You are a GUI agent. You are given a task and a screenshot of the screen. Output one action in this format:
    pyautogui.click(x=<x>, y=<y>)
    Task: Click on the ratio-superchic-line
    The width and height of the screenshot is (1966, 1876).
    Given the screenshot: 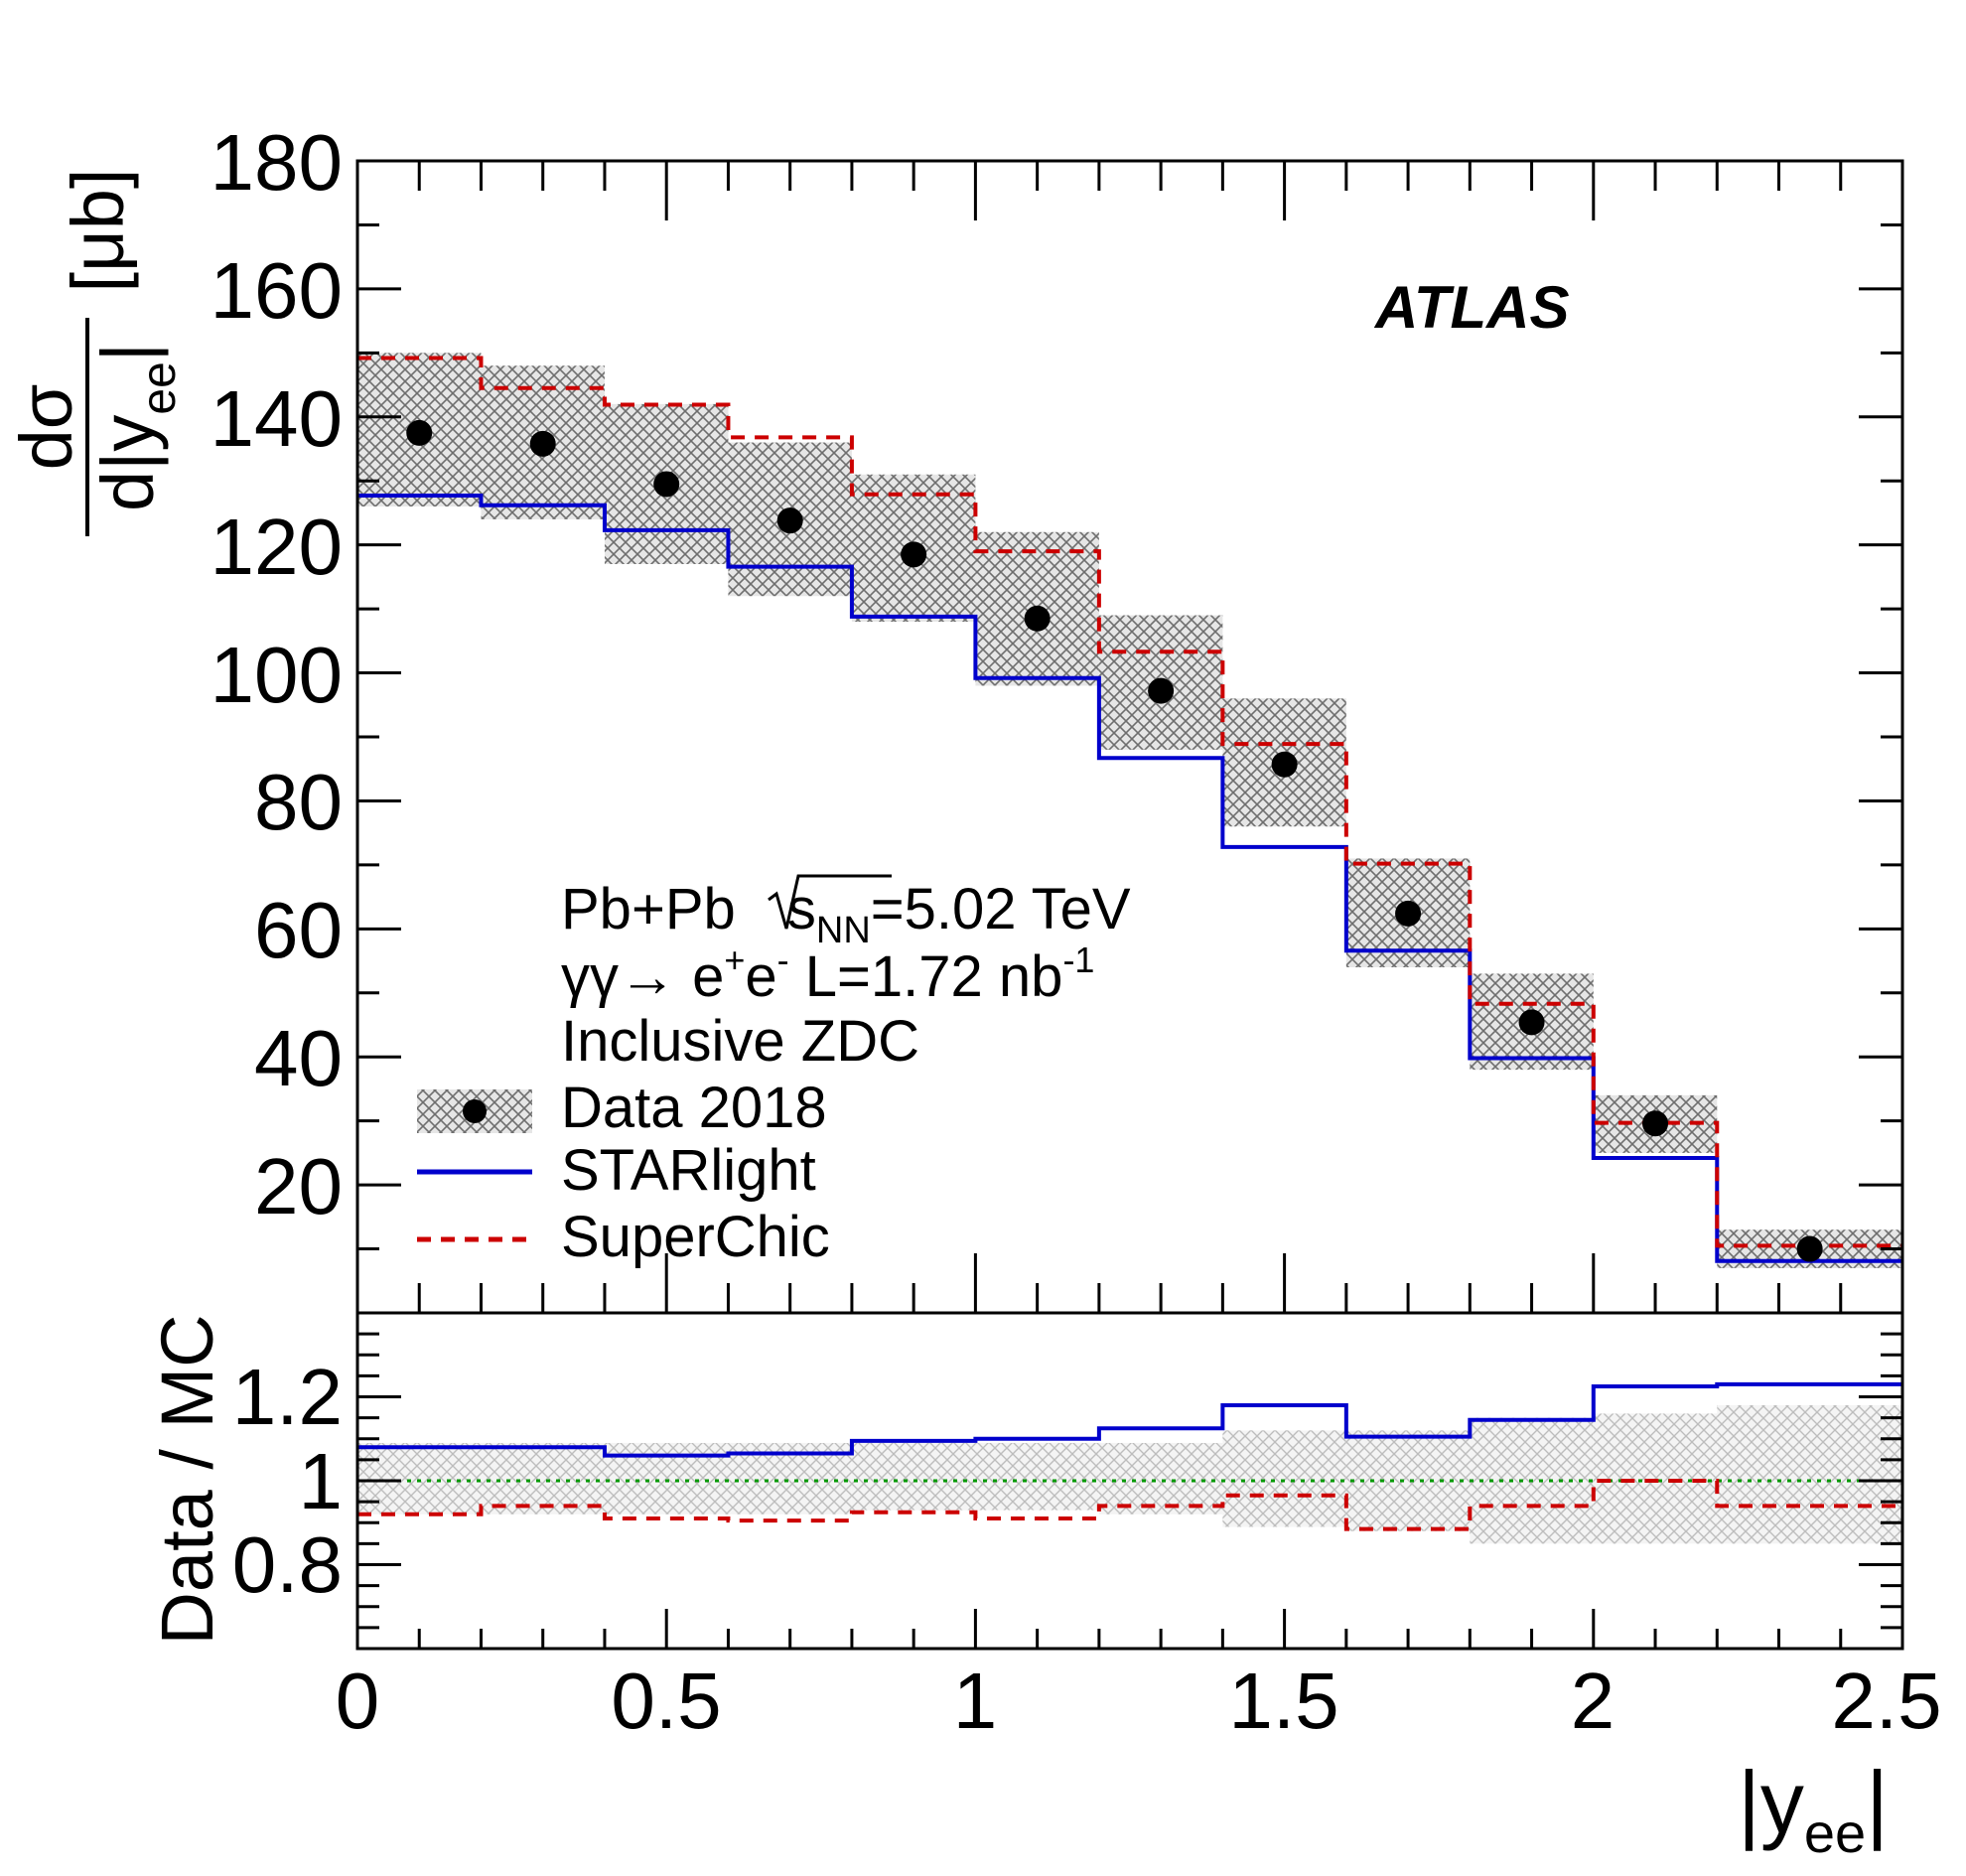 What is the action you would take?
    pyautogui.click(x=1129, y=1505)
    